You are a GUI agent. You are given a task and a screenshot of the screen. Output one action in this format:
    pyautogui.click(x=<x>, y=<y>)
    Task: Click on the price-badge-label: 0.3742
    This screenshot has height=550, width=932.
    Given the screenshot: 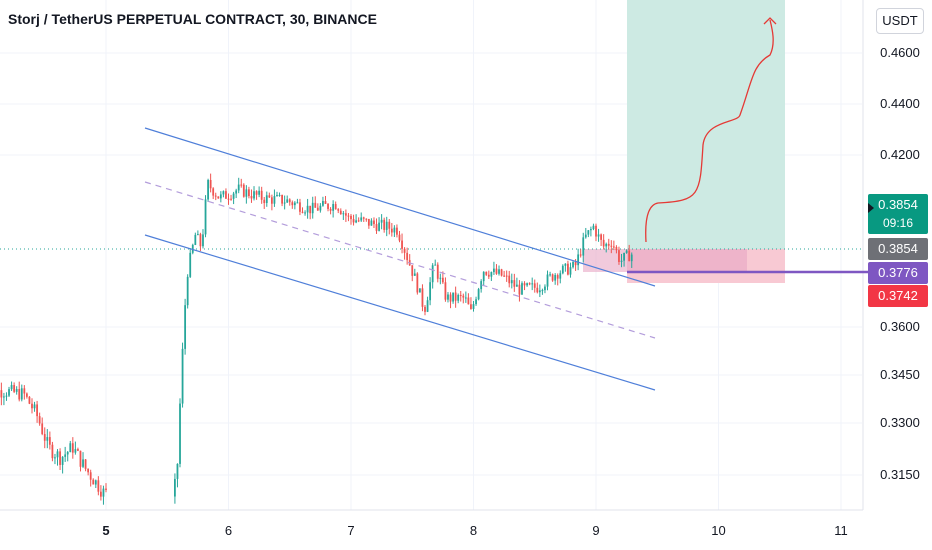 What is the action you would take?
    pyautogui.click(x=898, y=295)
    